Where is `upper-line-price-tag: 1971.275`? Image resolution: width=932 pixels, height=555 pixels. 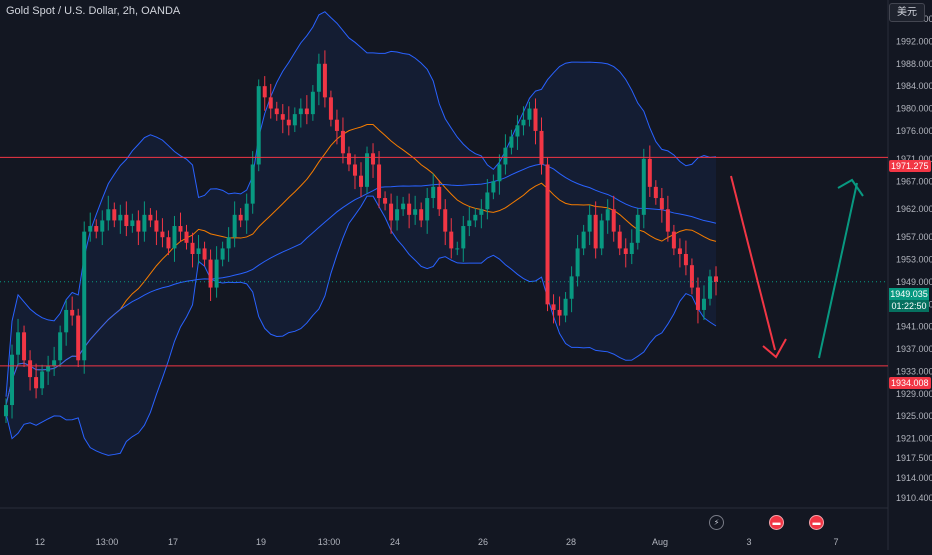
upper-line-price-tag: 1971.275 is located at coordinates (910, 166).